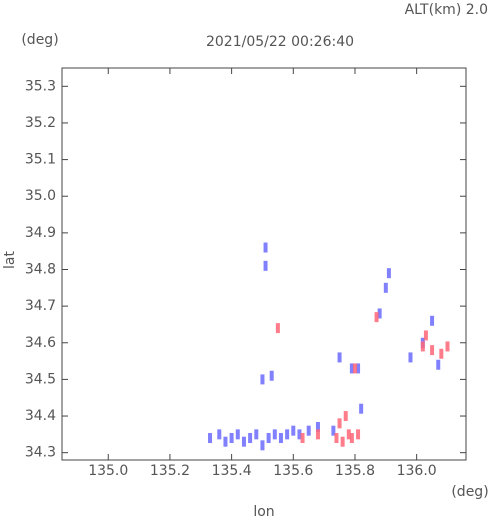 The height and width of the screenshot is (521, 491). I want to click on x-tick-label: 135.4, so click(232, 471).